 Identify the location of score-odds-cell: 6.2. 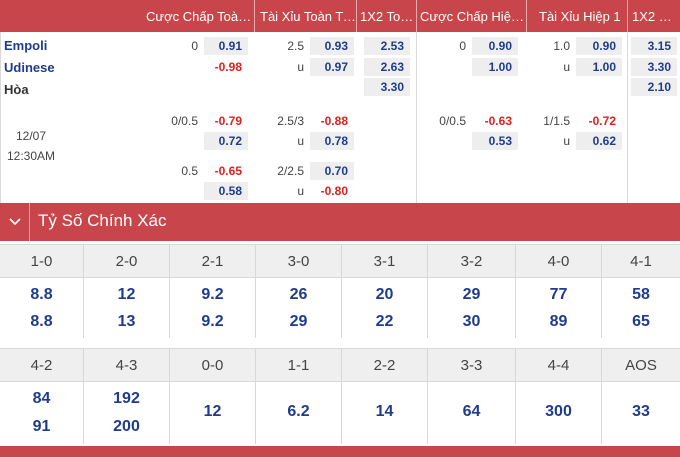
(299, 413).